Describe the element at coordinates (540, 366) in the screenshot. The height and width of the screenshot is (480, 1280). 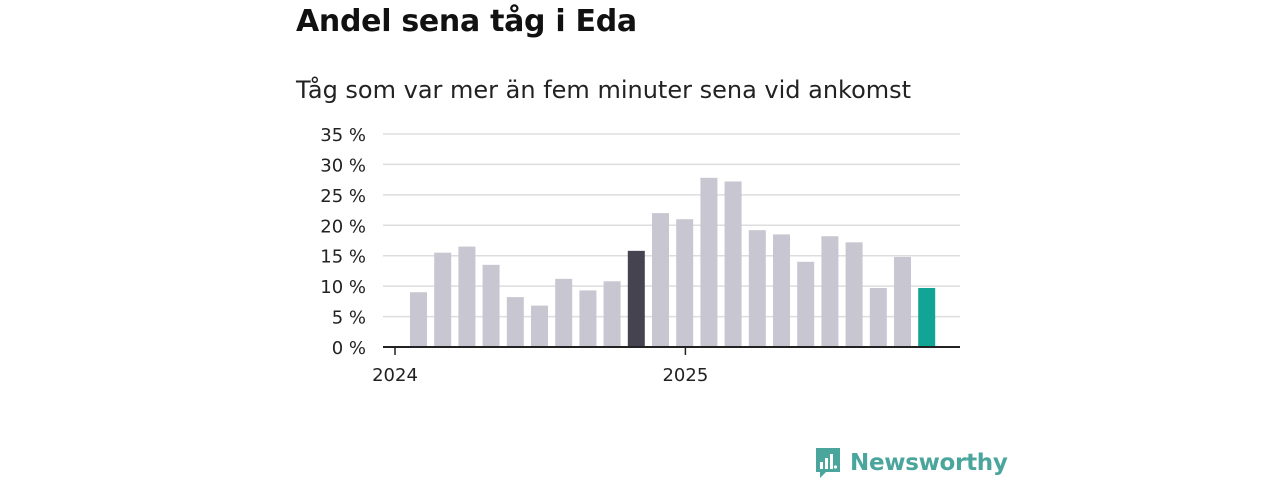
I see `x-axis-ticks: 2024 2025` at that location.